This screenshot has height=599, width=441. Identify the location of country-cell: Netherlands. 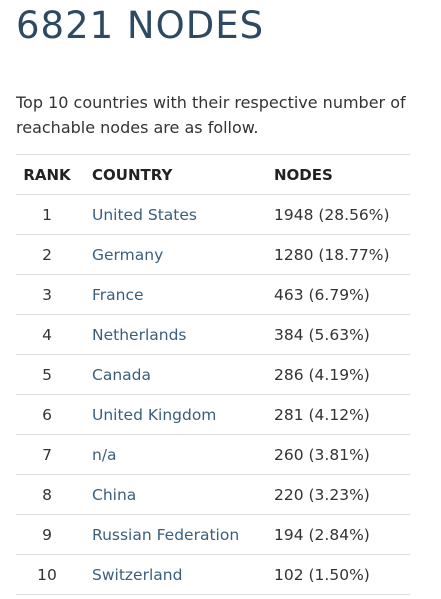
(176, 334).